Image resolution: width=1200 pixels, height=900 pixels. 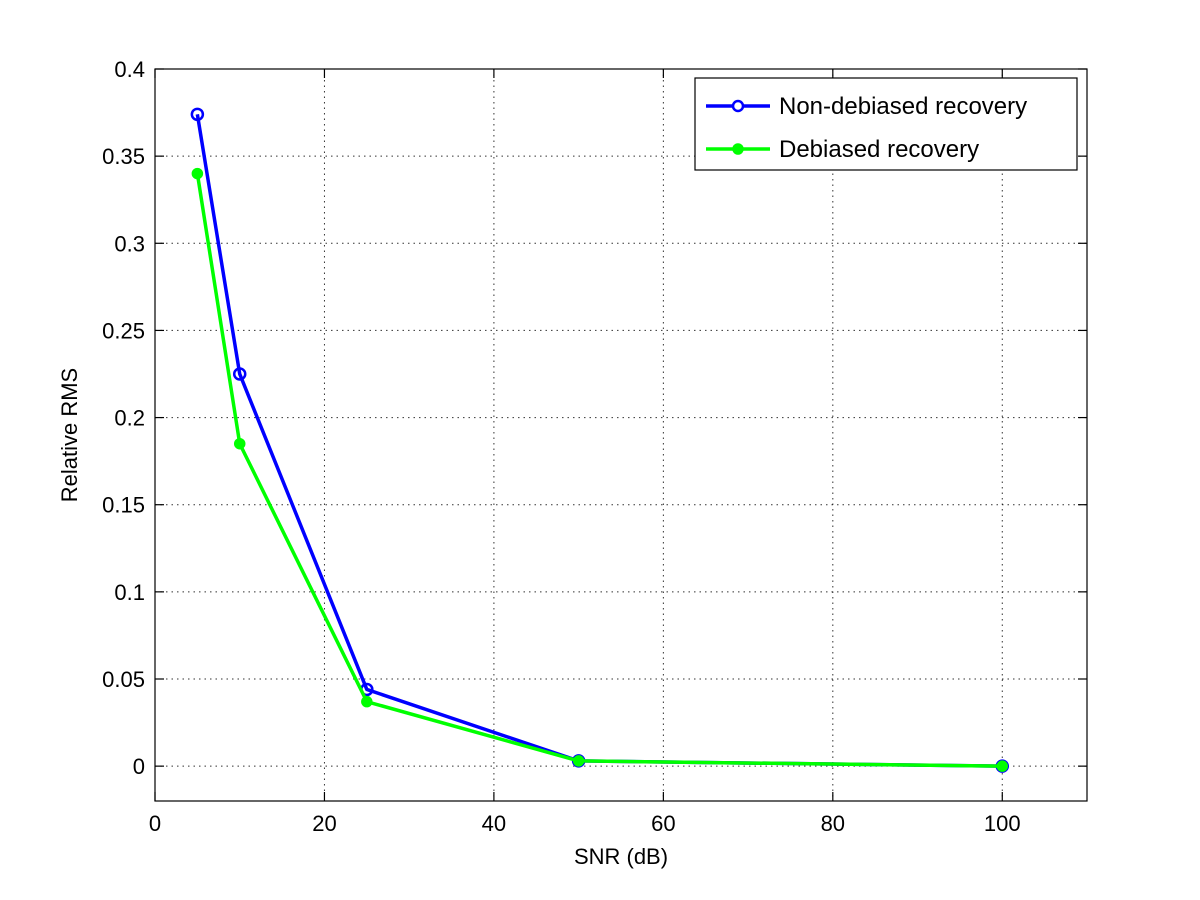 What do you see at coordinates (903, 106) in the screenshot?
I see `legend-label: Non-debiased recovery` at bounding box center [903, 106].